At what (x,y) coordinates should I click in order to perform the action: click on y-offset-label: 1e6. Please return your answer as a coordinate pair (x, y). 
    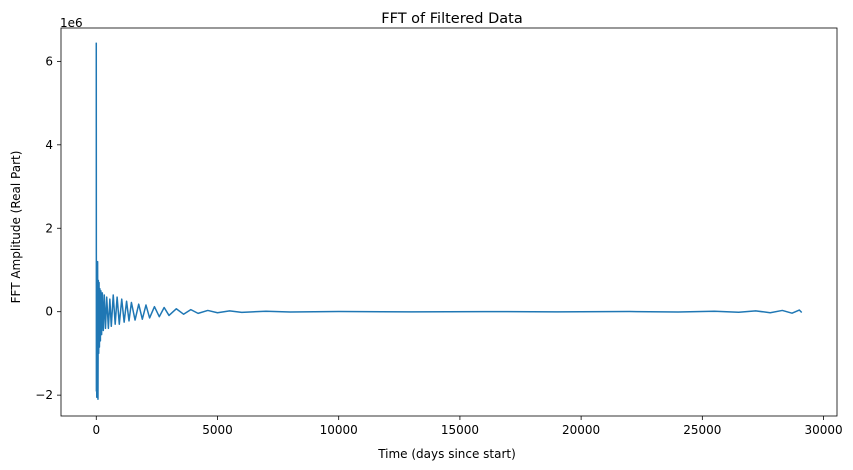
    Looking at the image, I should click on (71, 23).